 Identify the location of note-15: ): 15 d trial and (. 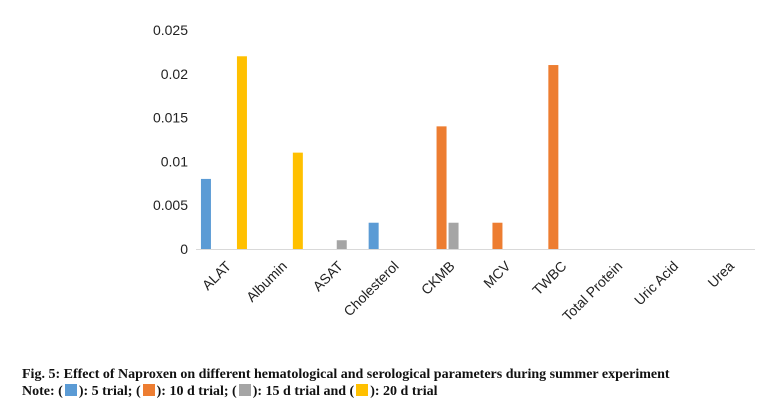
(303, 391).